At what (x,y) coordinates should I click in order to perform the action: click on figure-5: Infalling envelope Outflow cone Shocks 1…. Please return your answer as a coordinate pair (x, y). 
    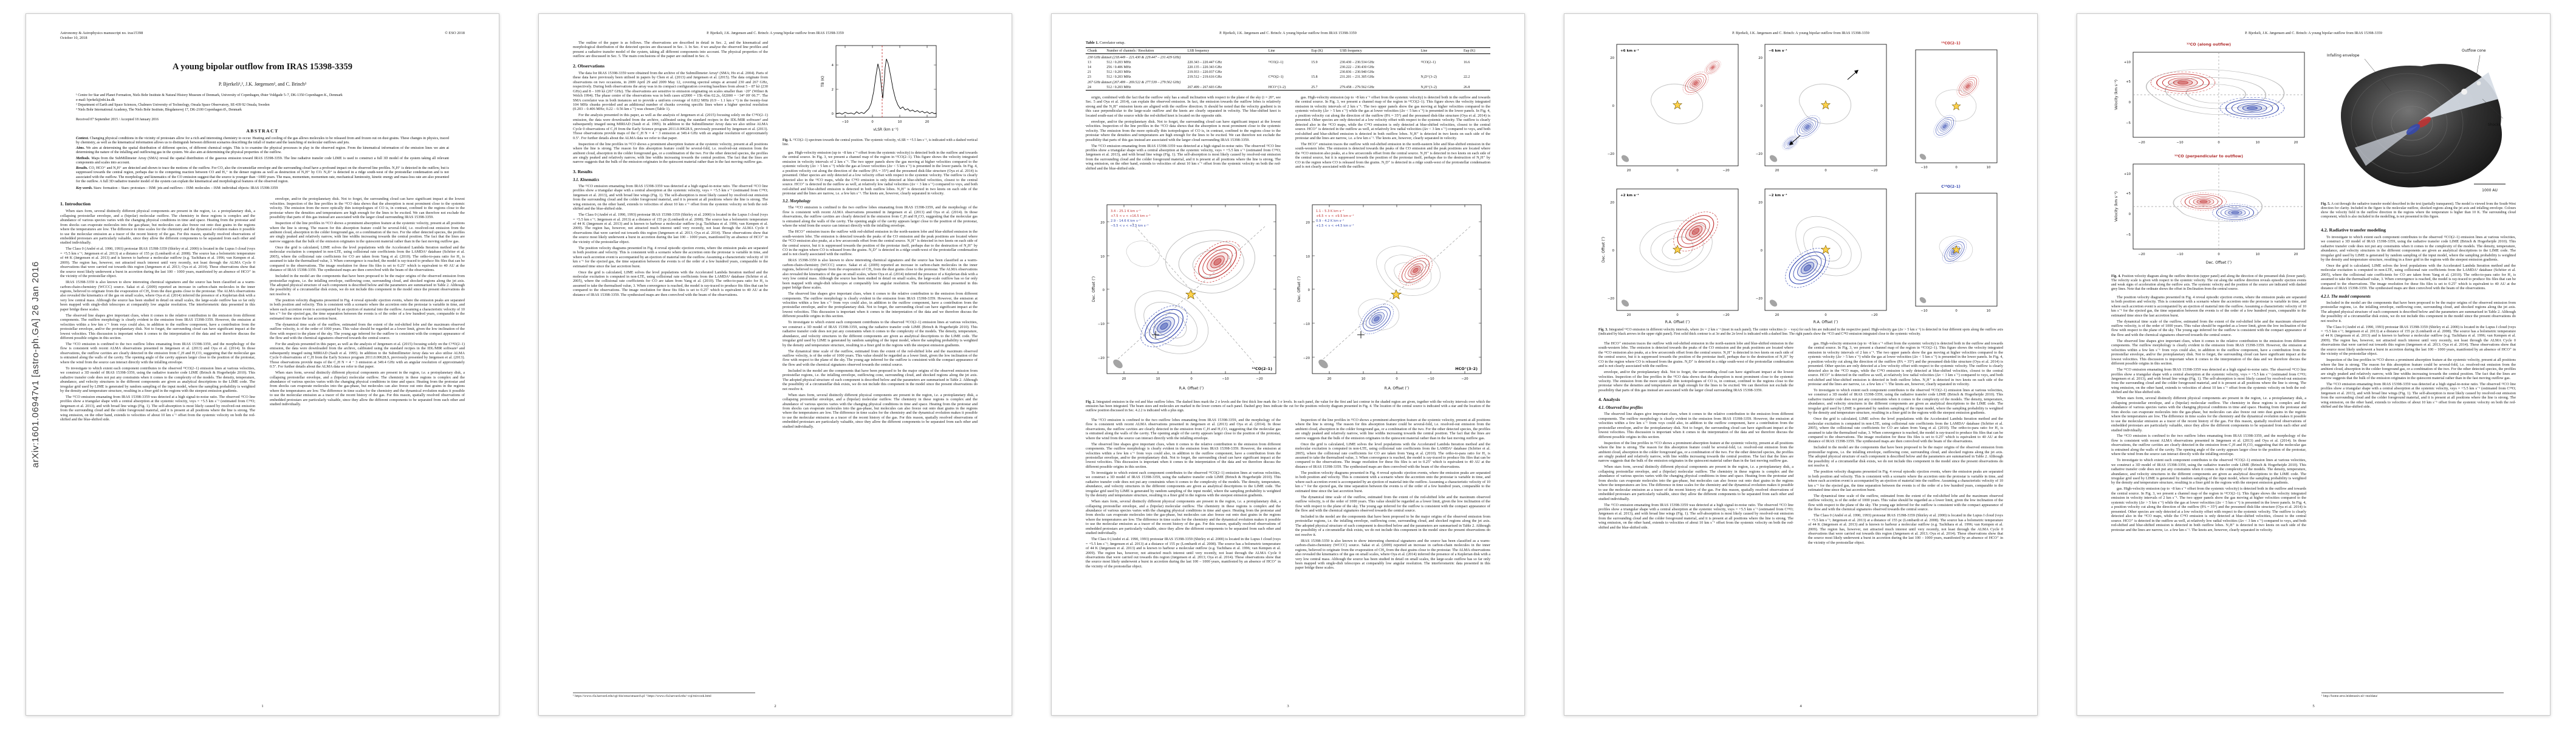
    Looking at the image, I should click on (2418, 130).